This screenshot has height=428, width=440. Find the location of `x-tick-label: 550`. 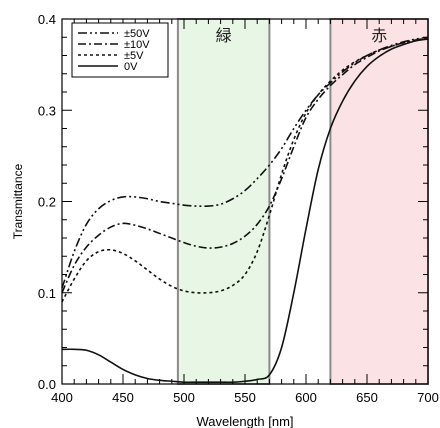

x-tick-label: 550 is located at coordinates (245, 397).